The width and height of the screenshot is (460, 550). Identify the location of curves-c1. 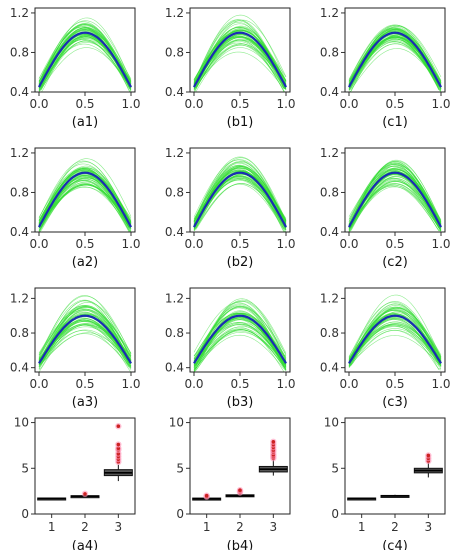
(395, 58).